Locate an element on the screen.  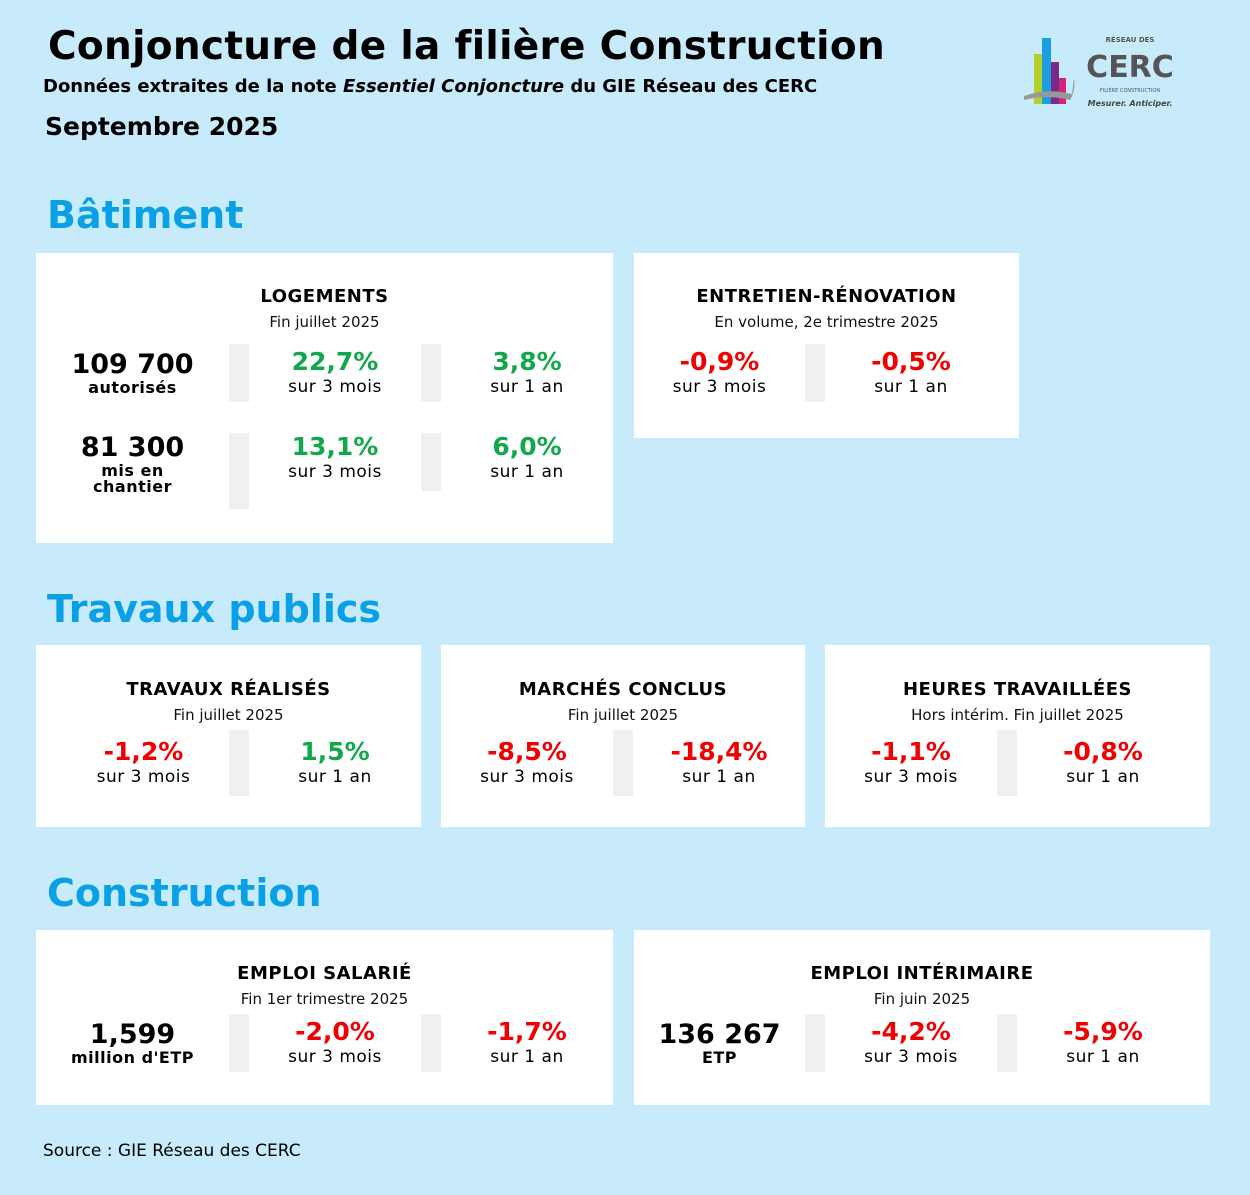
change-1-year: 1,5% is located at coordinates (335, 751).